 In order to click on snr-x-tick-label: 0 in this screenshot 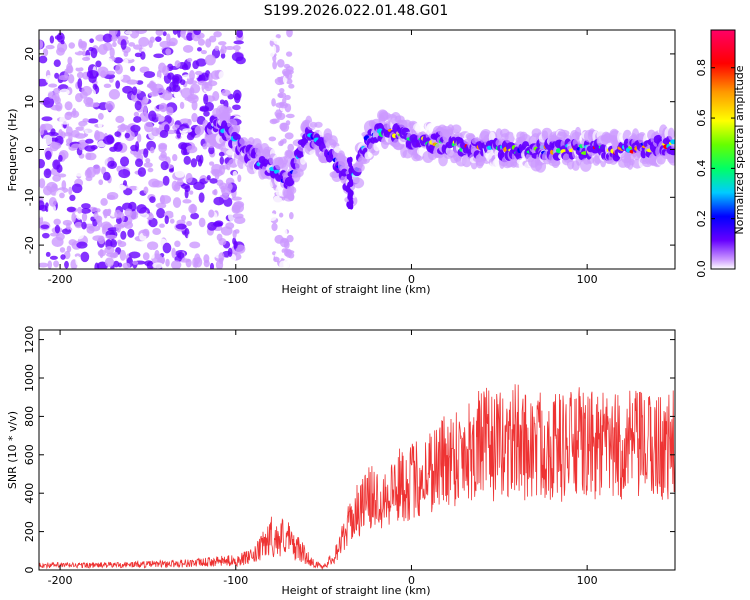, I will do `click(411, 580)`.